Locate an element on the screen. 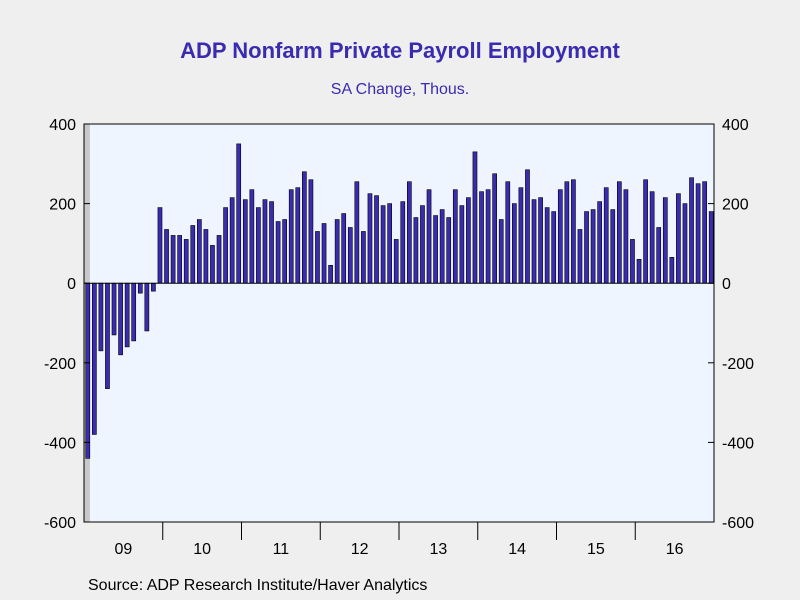 The image size is (800, 600). y-tick-label: 400 is located at coordinates (62, 125).